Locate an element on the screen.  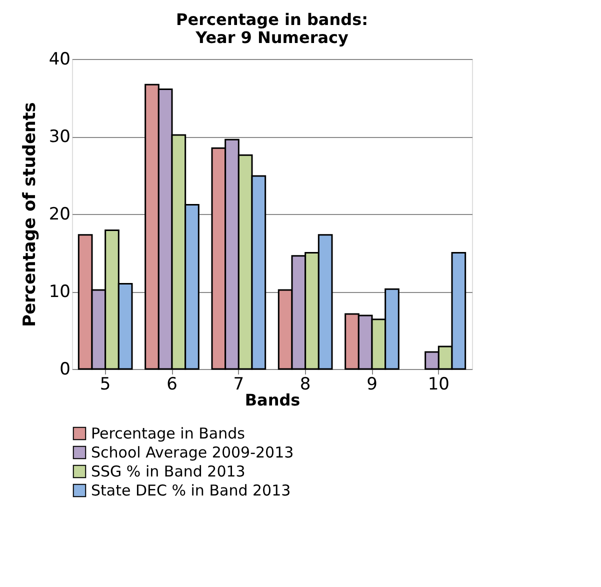
text: Percentage in bands: is located at coordinates (272, 19).